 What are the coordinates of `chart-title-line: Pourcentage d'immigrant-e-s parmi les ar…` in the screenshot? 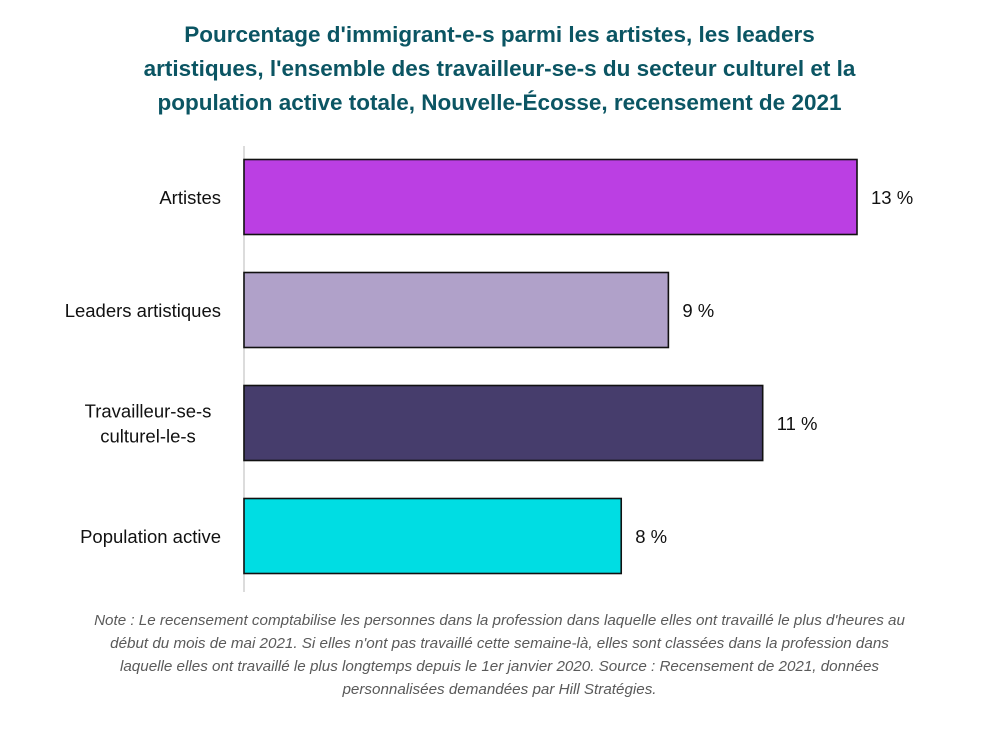 It's located at (499, 34).